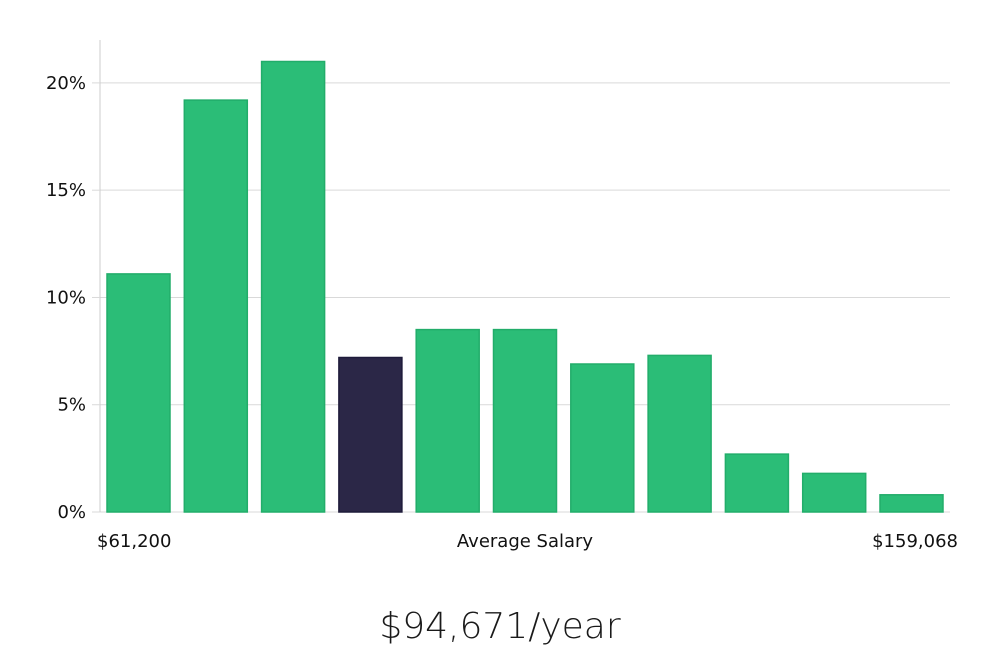 Image resolution: width=1000 pixels, height=660 pixels. What do you see at coordinates (66, 83) in the screenshot?
I see `y-tick-label: 20%` at bounding box center [66, 83].